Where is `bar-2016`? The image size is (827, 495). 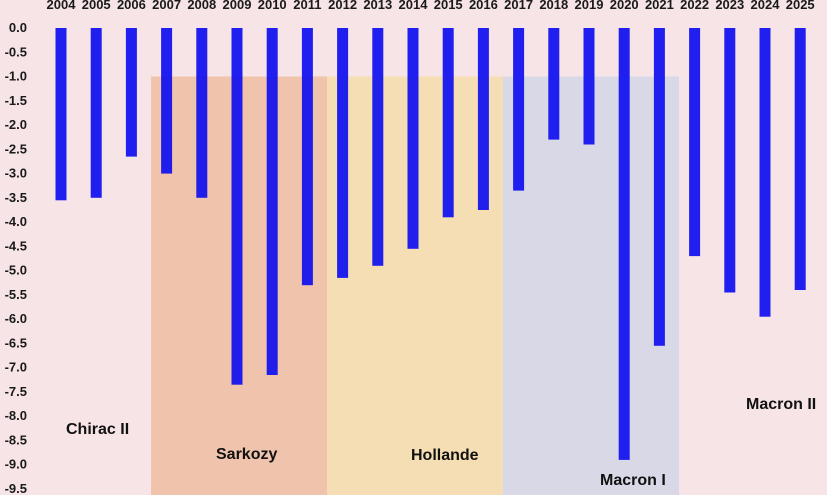 bar-2016 is located at coordinates (483, 119).